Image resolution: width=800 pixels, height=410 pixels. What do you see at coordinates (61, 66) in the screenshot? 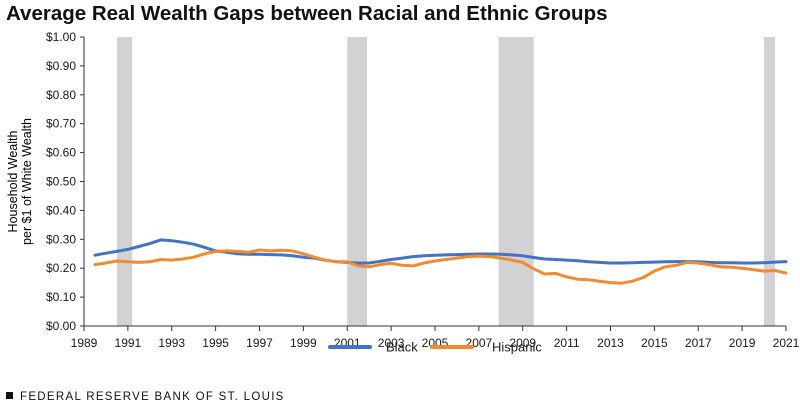
I see `y-tick-label: $0.90` at bounding box center [61, 66].